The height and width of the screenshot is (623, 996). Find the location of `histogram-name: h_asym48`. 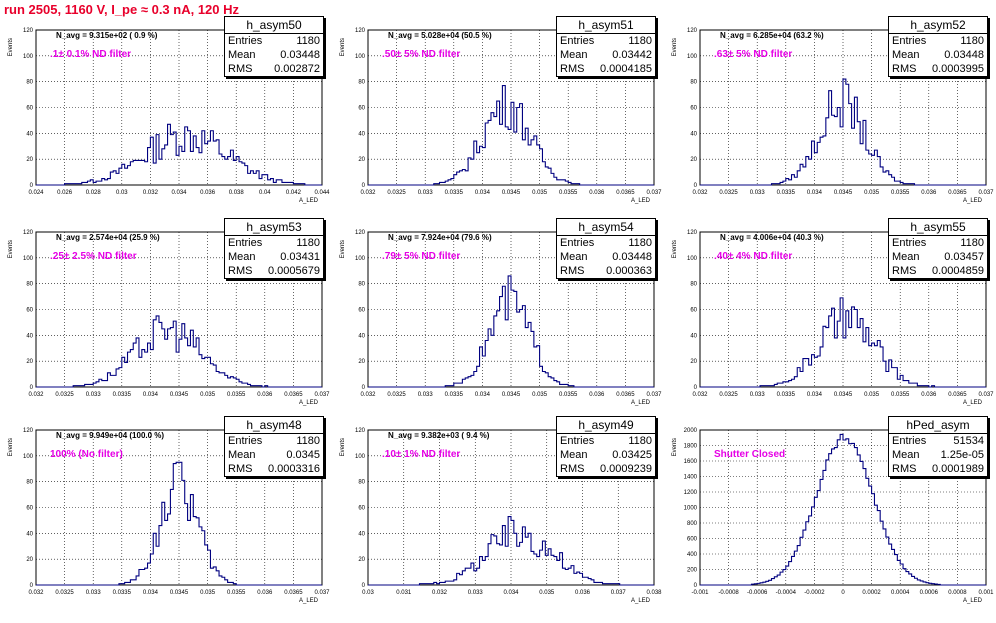

histogram-name: h_asym48 is located at coordinates (274, 425).